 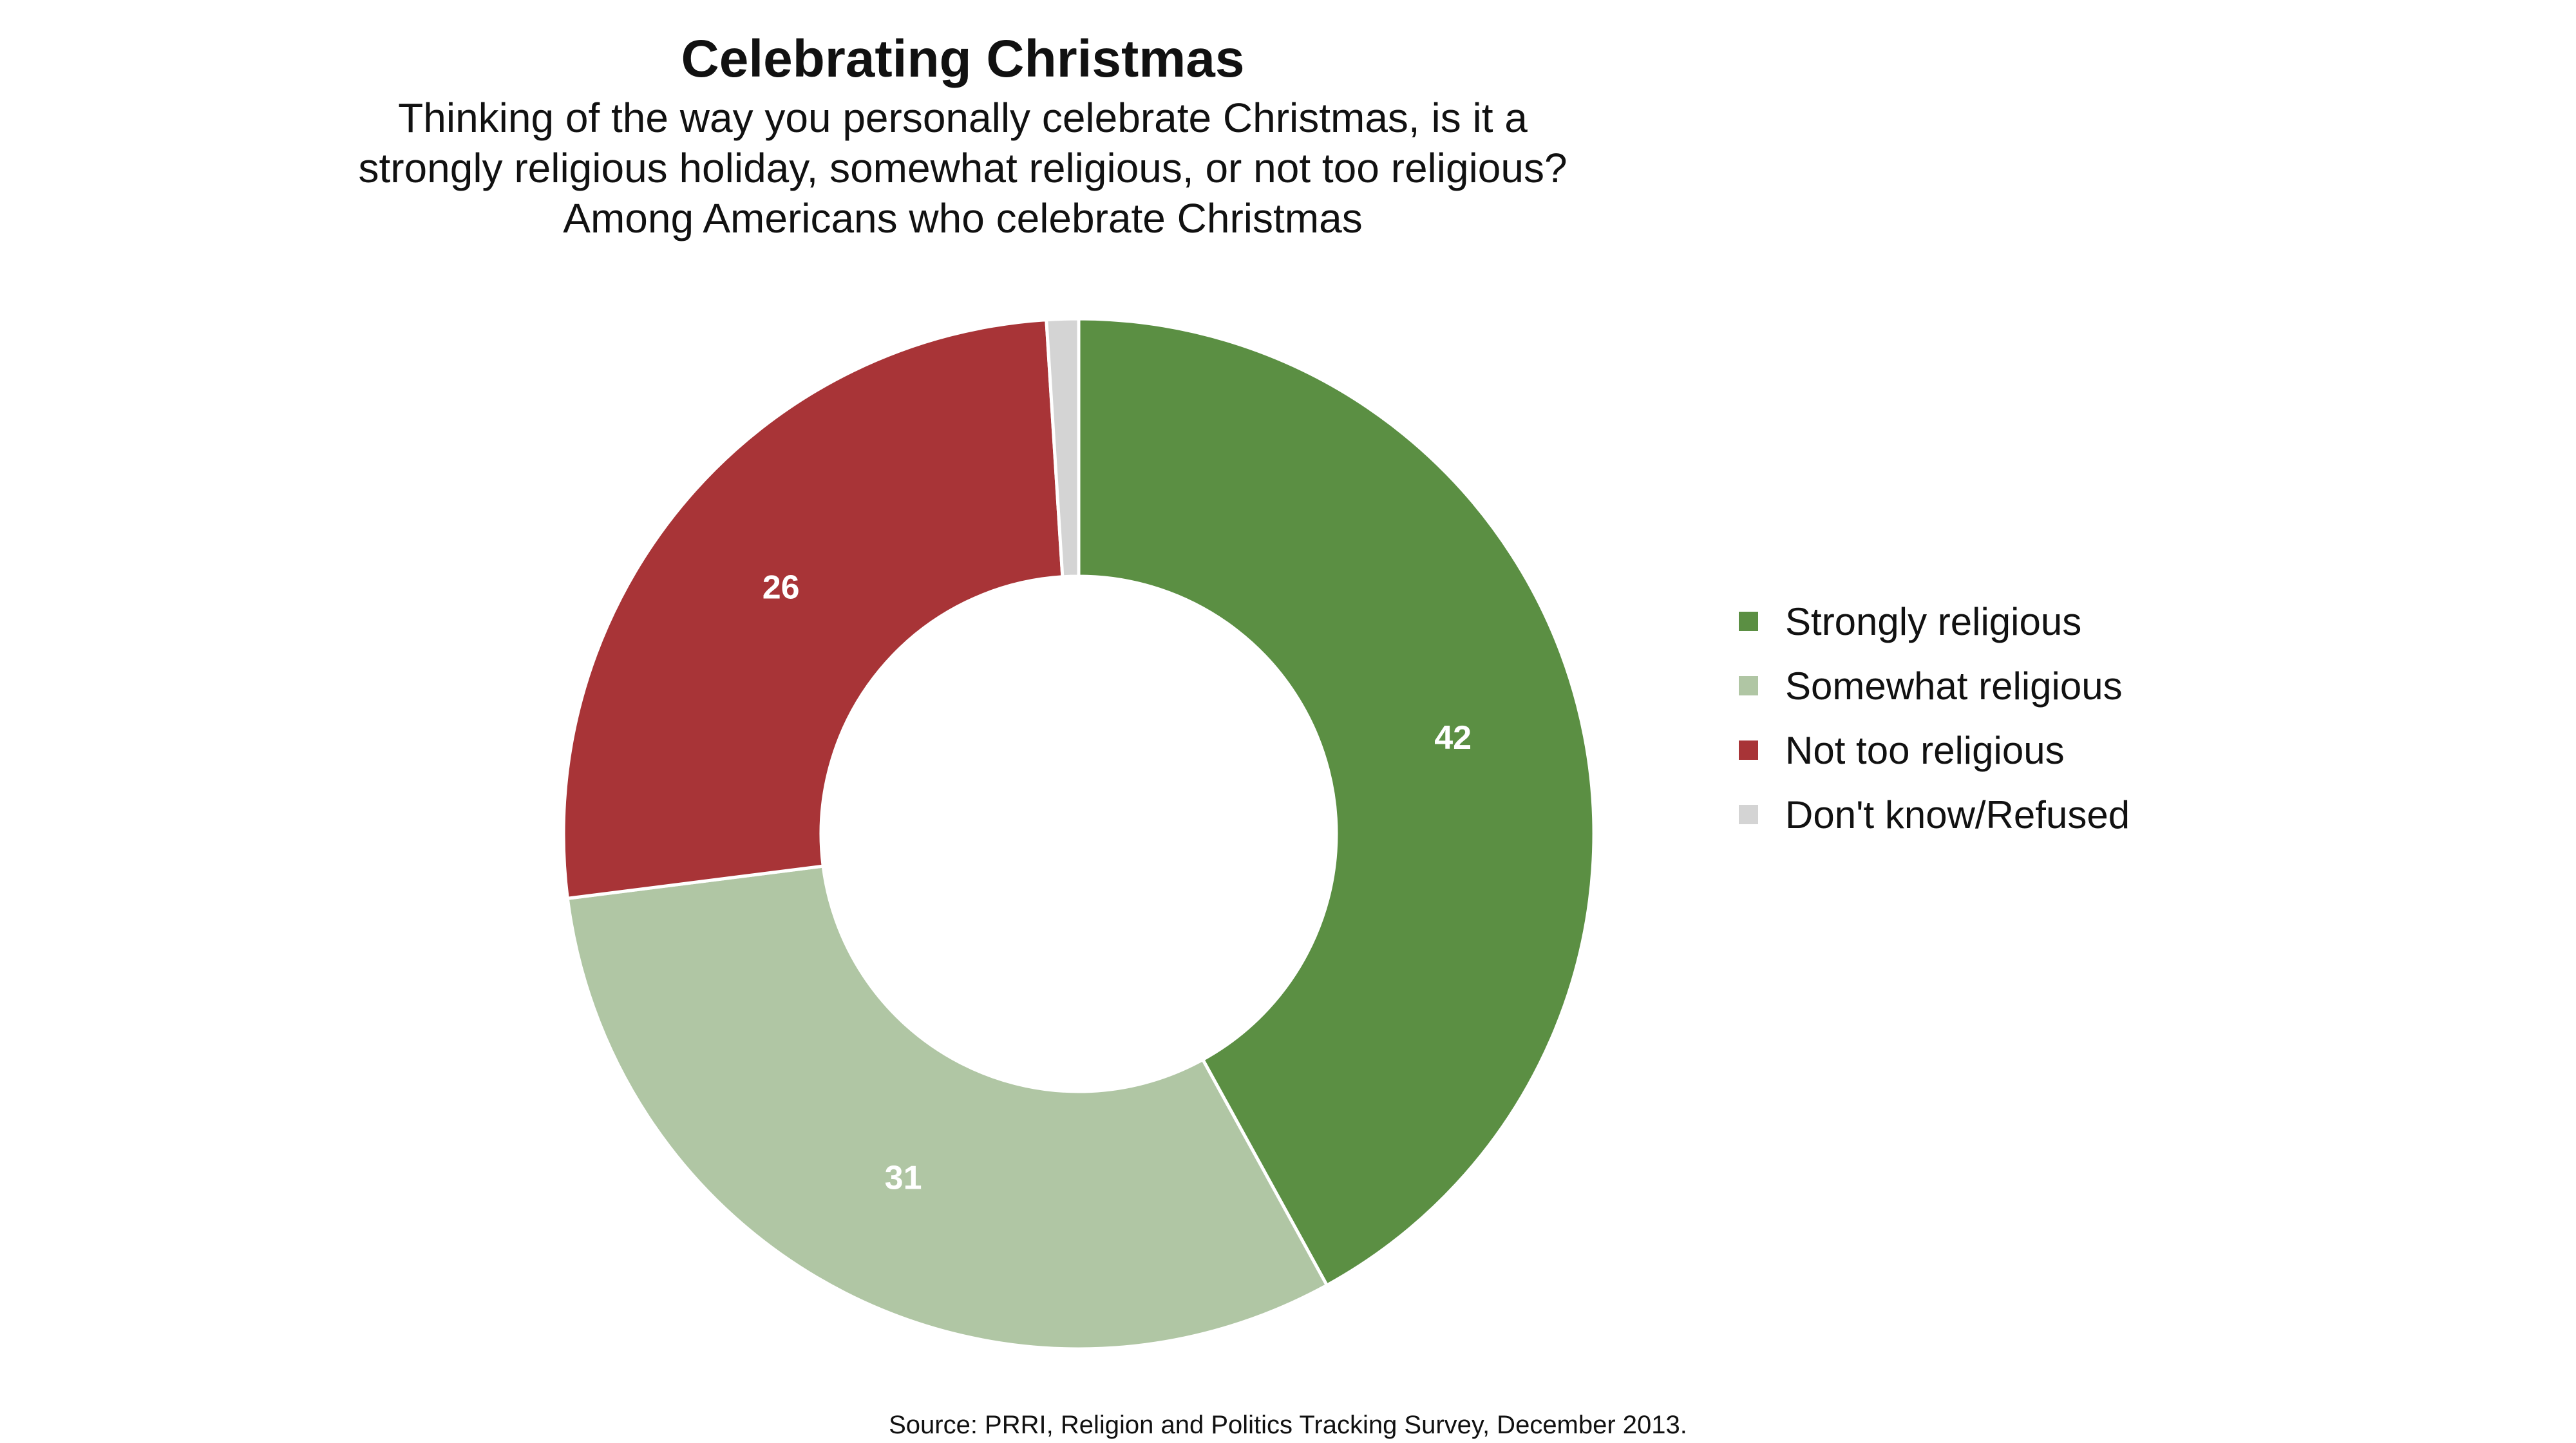 I want to click on legend-label-somewhat-religious: Somewhat religious, so click(x=1954, y=686).